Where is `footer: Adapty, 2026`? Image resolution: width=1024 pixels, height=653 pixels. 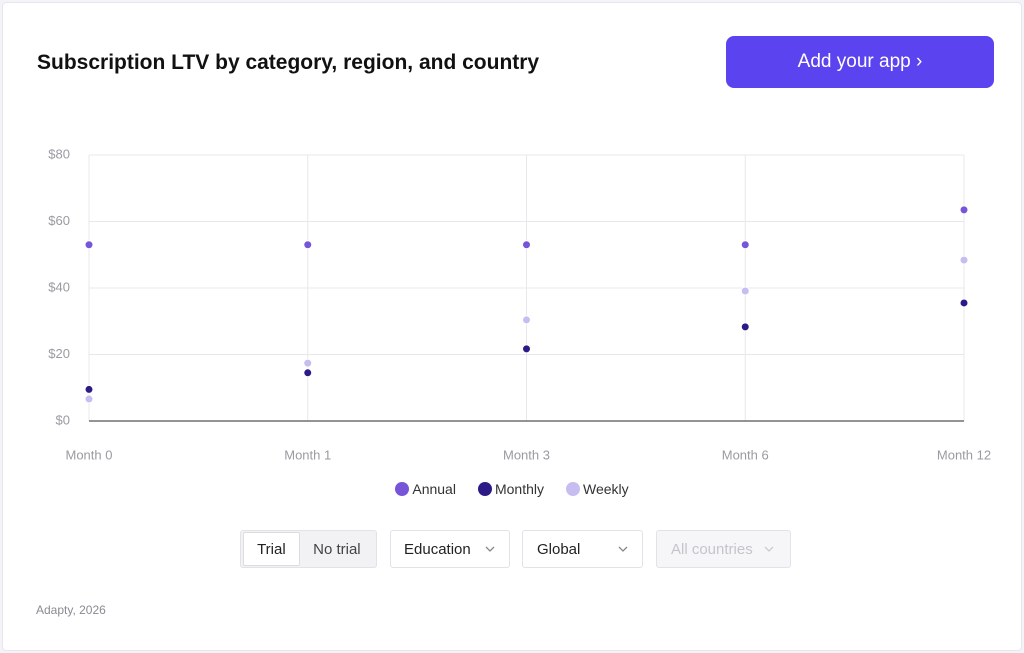 footer: Adapty, 2026 is located at coordinates (71, 610).